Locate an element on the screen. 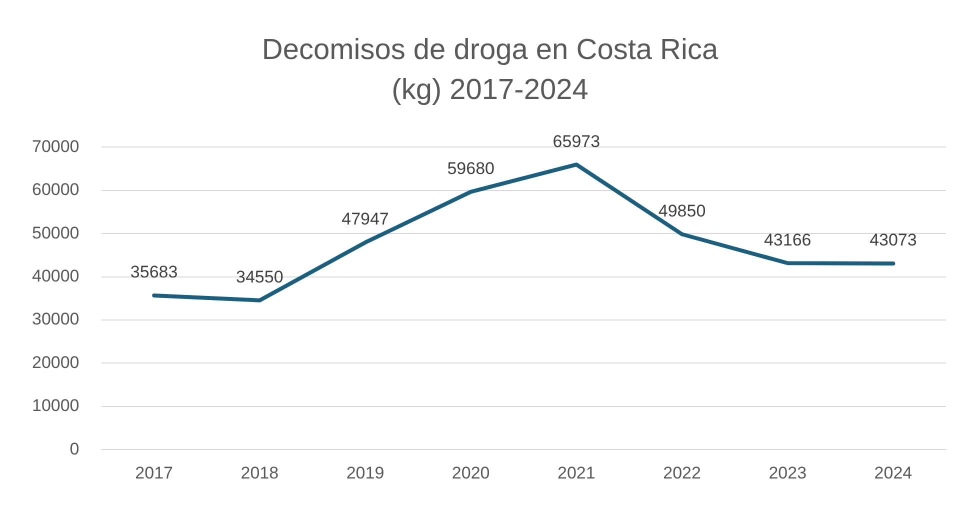 The height and width of the screenshot is (506, 964). y-tick-label: 10000 is located at coordinates (56, 406).